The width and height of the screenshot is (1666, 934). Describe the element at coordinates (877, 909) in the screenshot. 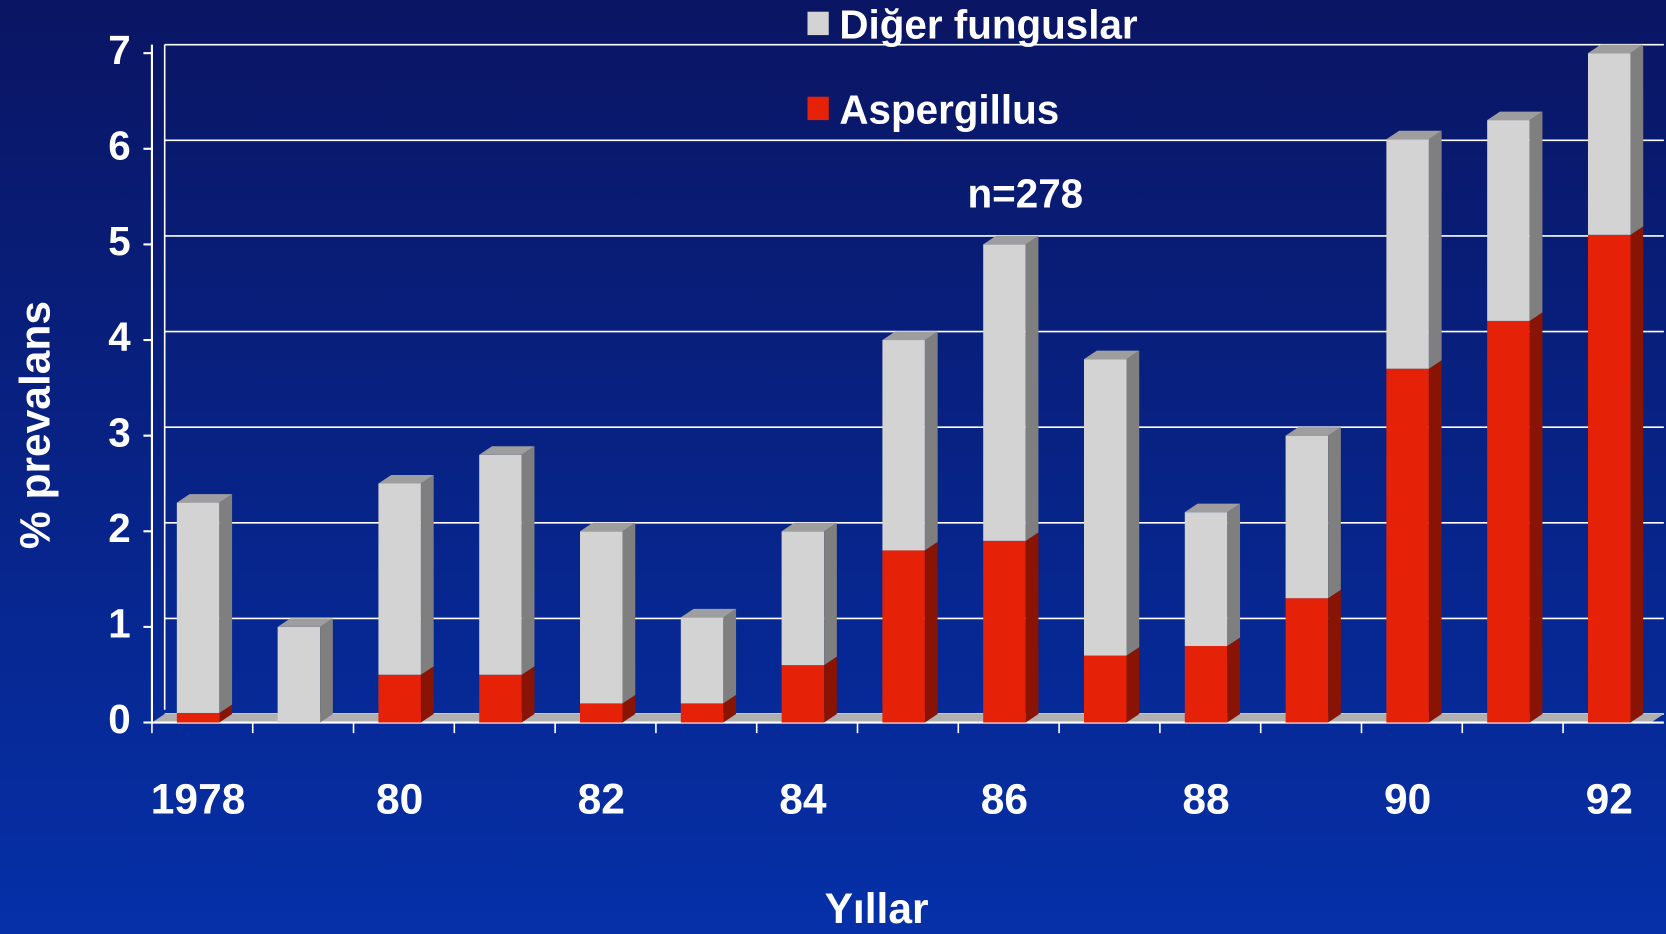

I see `x-axis-label: Yıllar` at that location.